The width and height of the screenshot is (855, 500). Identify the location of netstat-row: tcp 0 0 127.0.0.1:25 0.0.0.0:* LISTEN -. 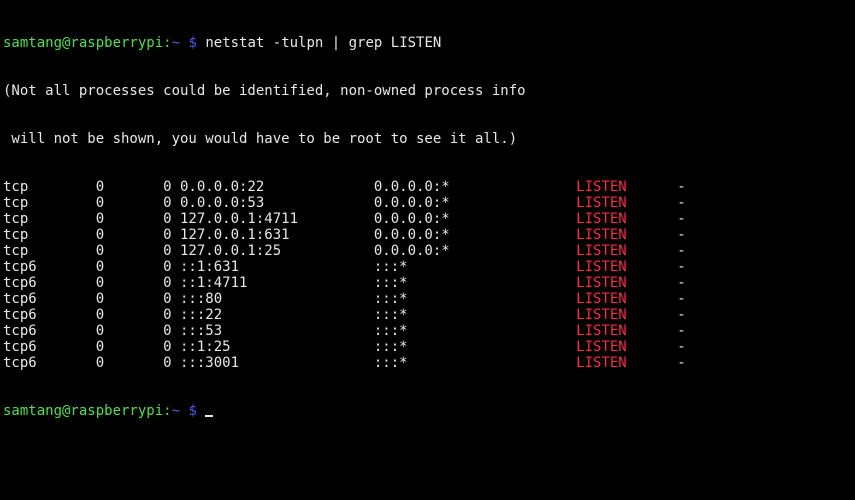
(429, 251).